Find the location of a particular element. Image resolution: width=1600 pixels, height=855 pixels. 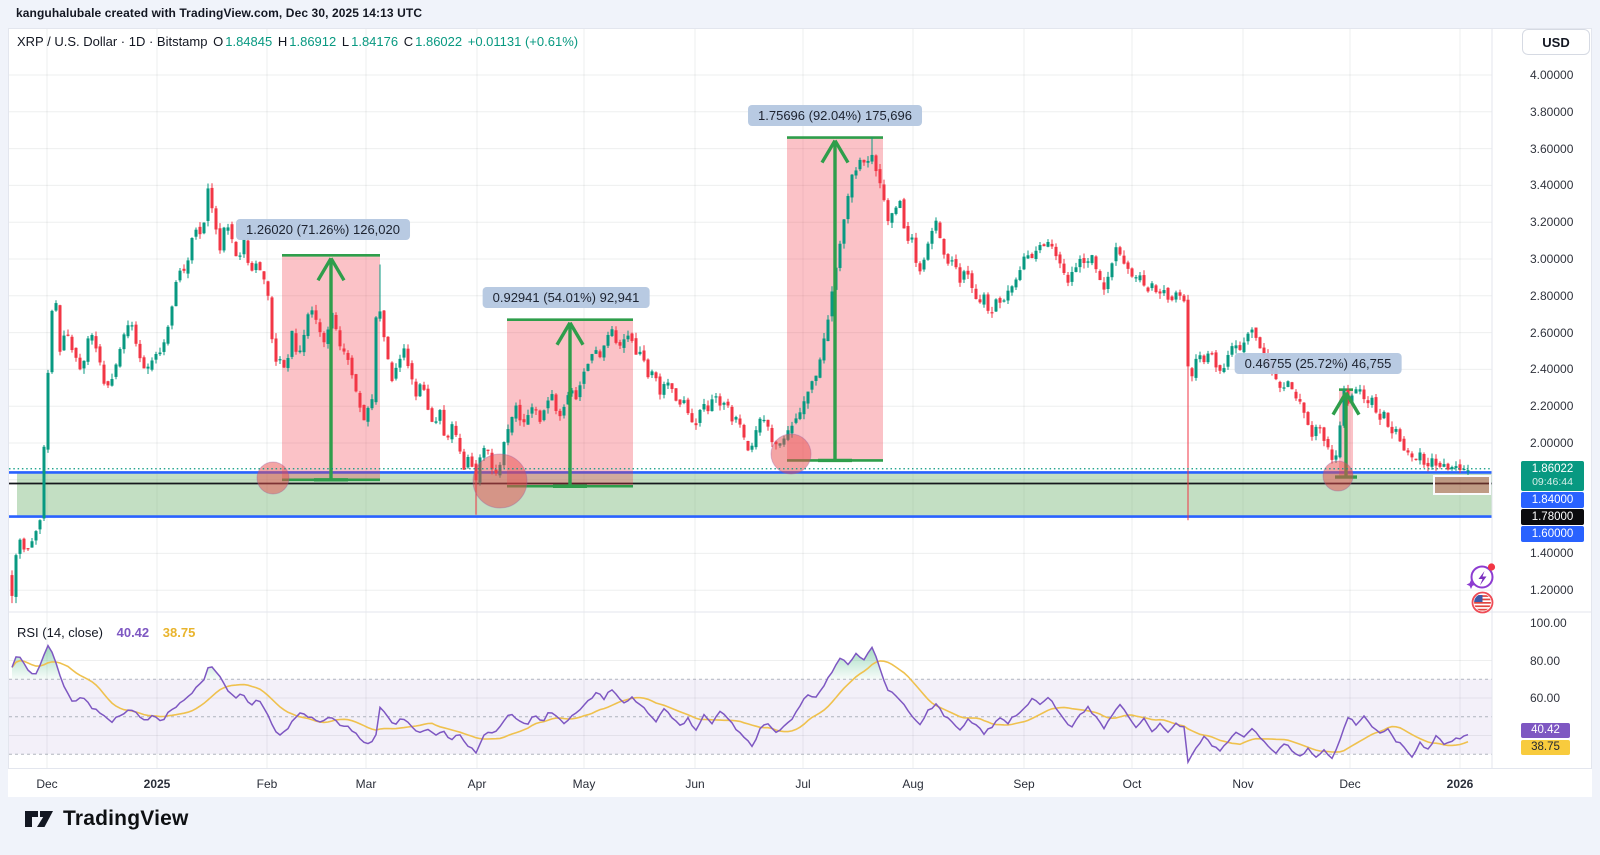

level-badge-1-84: 1.84000 is located at coordinates (1552, 500).